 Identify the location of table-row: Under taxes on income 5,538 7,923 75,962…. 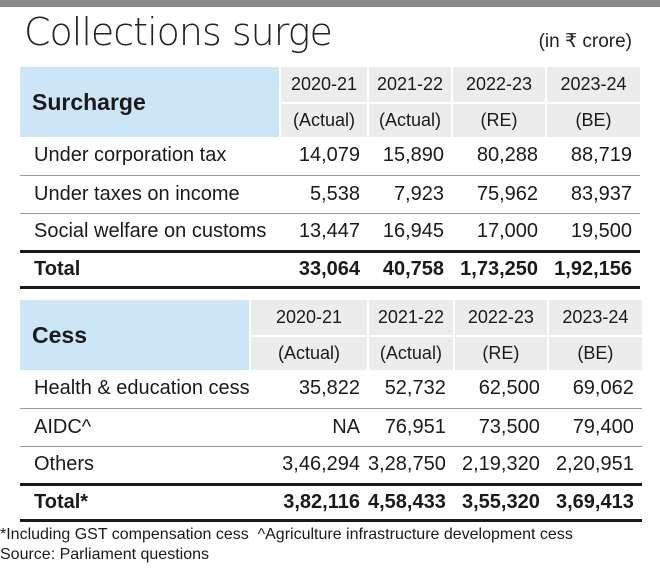
(330, 194).